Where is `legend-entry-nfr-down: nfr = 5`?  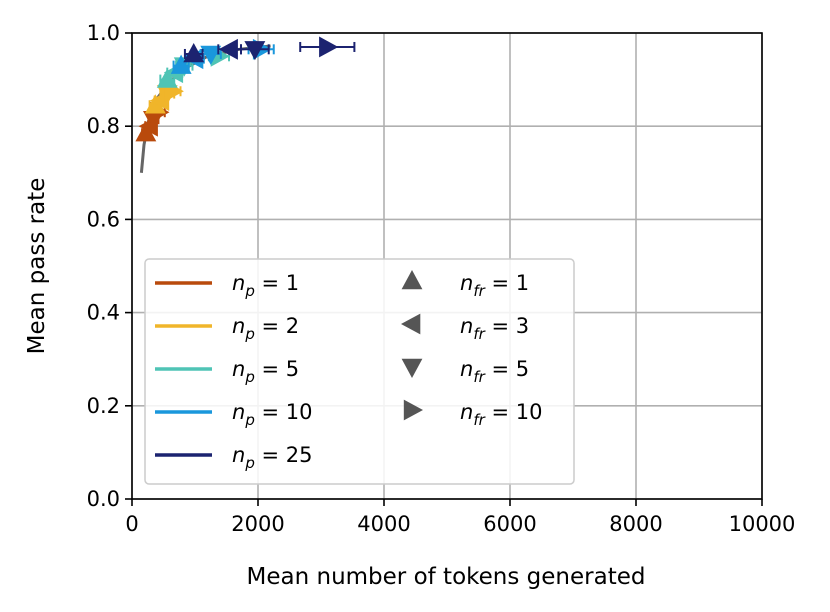 legend-entry-nfr-down: nfr = 5 is located at coordinates (465, 371).